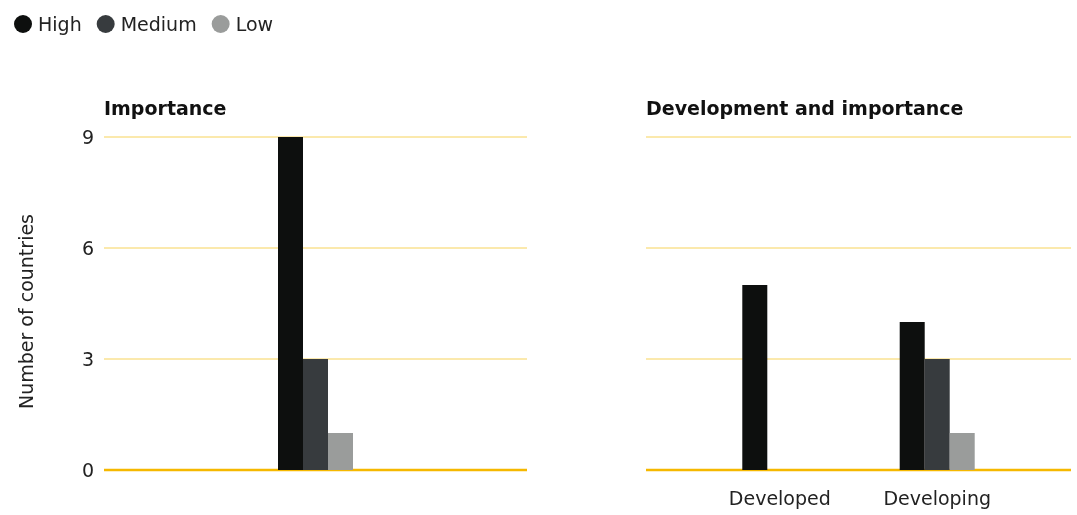  What do you see at coordinates (60, 24) in the screenshot?
I see `legend-label: High` at bounding box center [60, 24].